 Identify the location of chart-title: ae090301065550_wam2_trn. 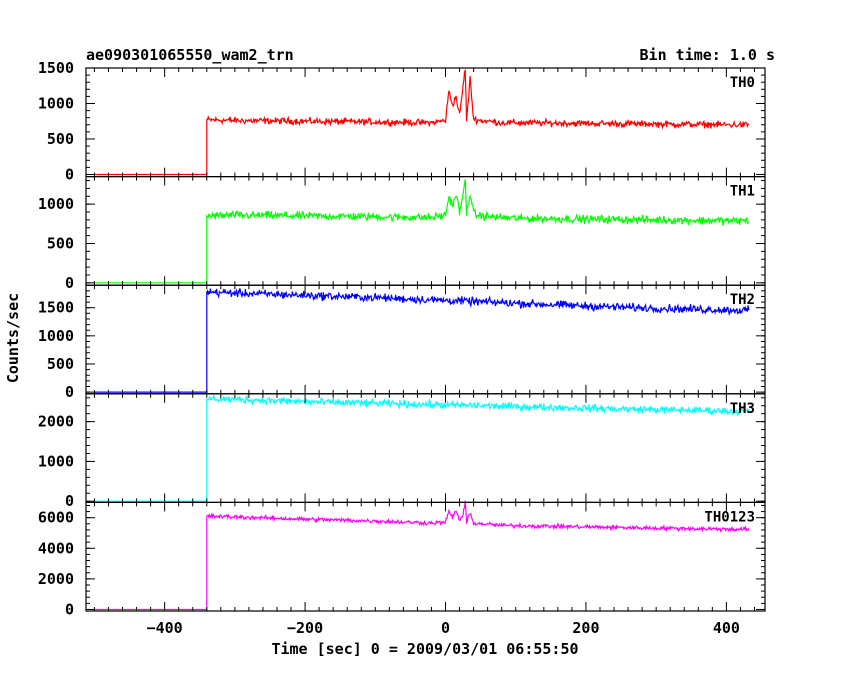
(190, 55).